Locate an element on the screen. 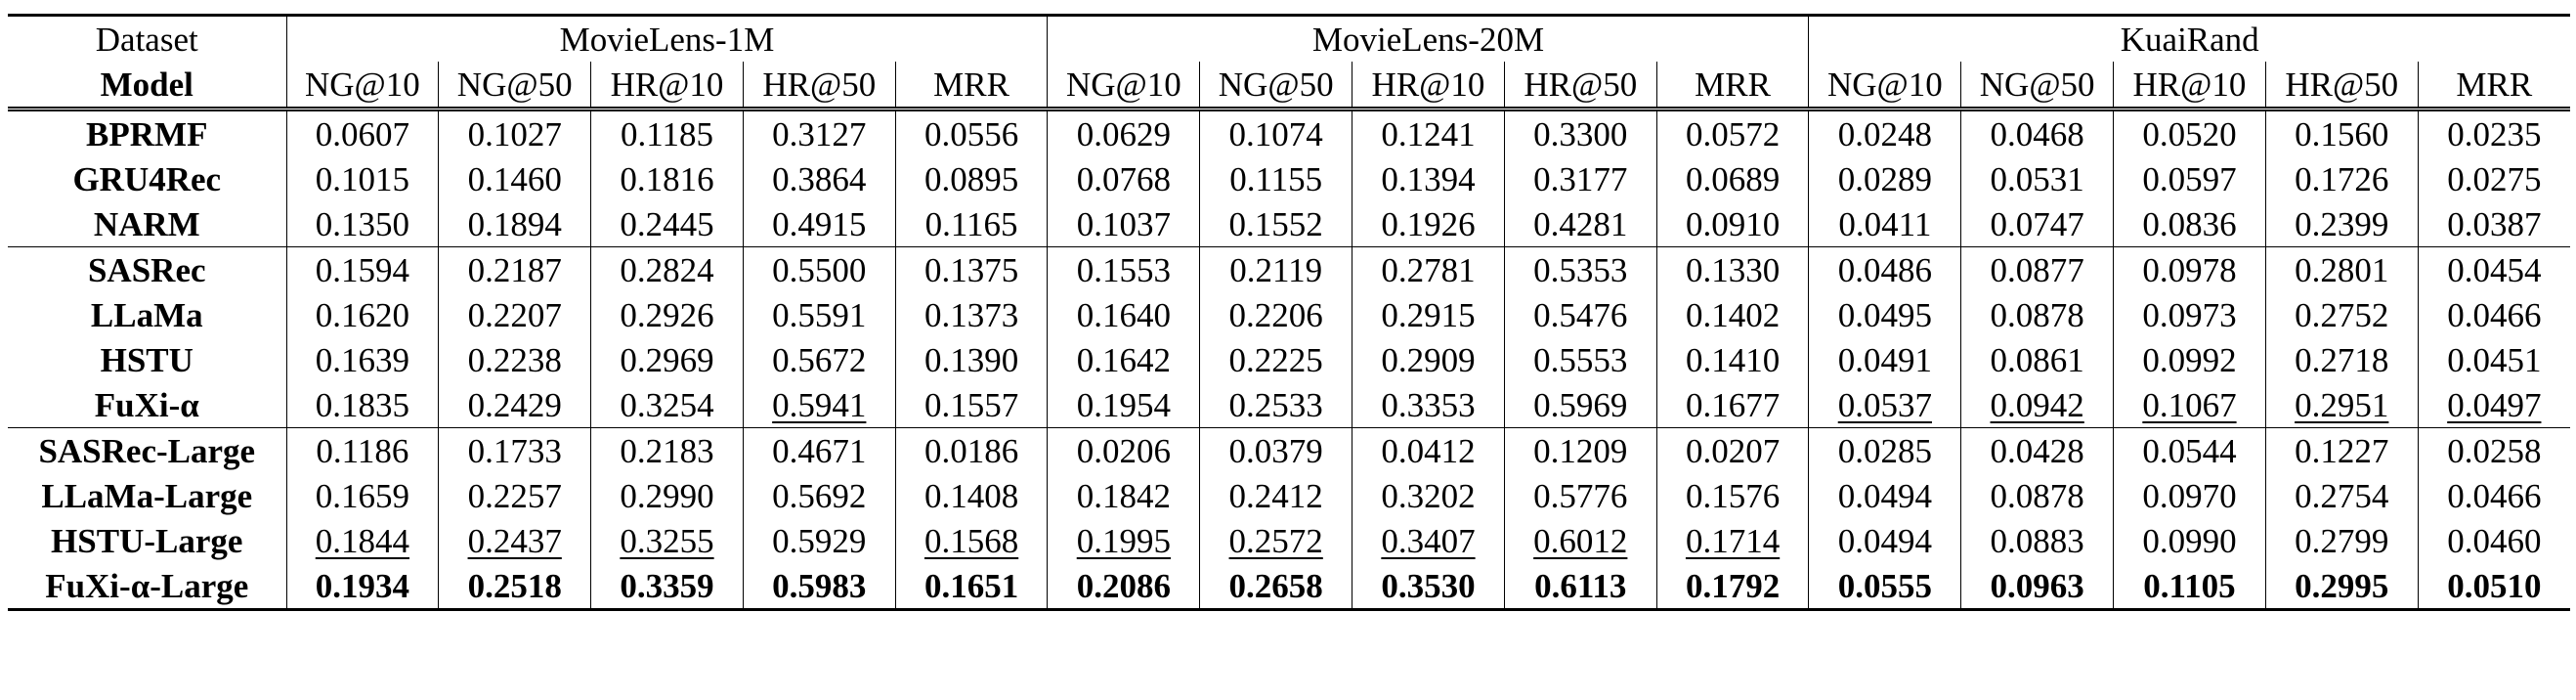 This screenshot has width=2576, height=700. metric-value-cell: 0.1995 is located at coordinates (1124, 541).